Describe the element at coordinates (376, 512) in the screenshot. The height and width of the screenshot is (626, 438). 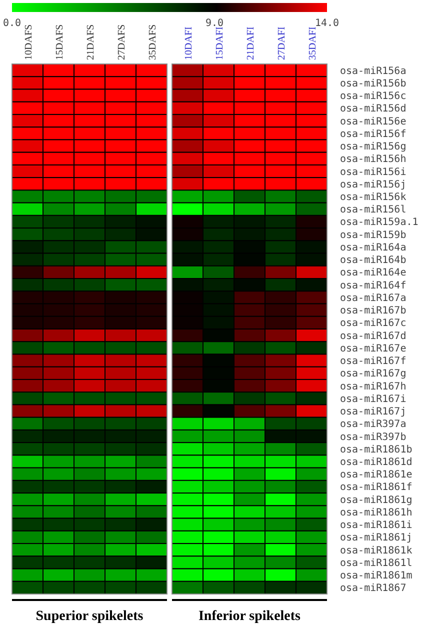
I see `y-tick-label: osa-miR1861h` at that location.